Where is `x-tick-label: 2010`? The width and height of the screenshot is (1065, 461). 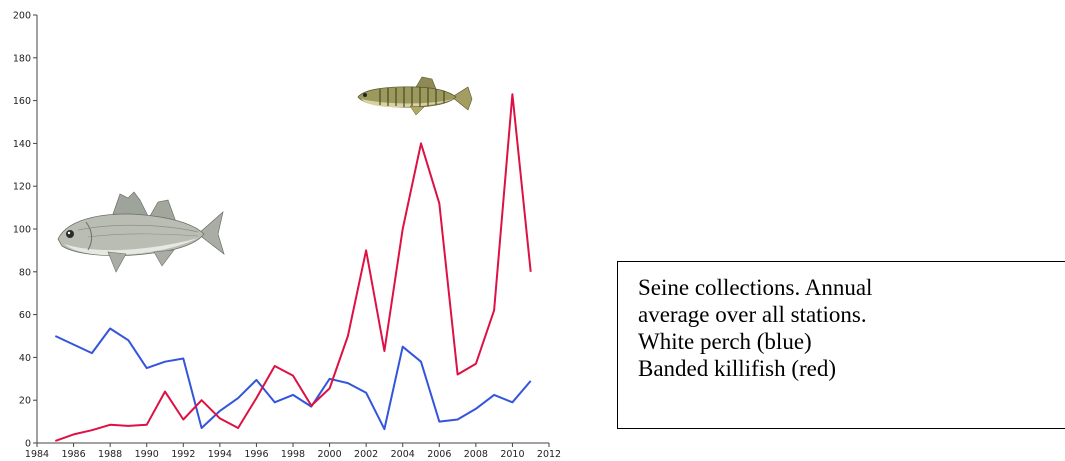 x-tick-label: 2010 is located at coordinates (512, 454).